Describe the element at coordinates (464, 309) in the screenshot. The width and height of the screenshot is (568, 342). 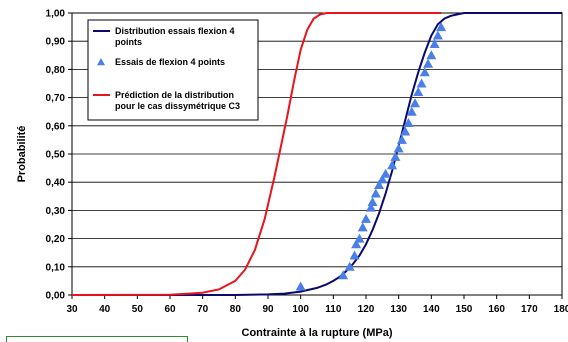
I see `x-tick-label: 150` at that location.